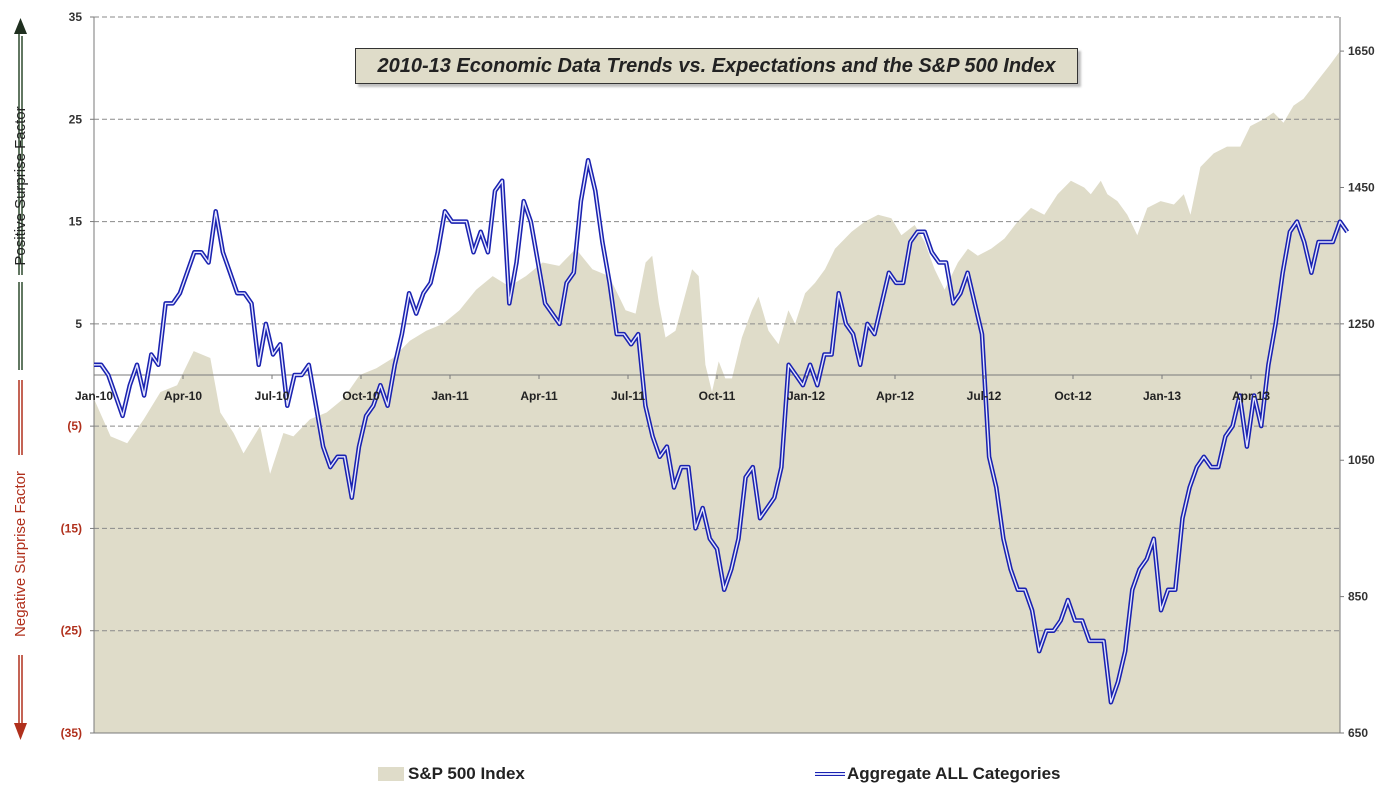 The image size is (1391, 800). I want to click on x-tick-label: Apr-11, so click(539, 396).